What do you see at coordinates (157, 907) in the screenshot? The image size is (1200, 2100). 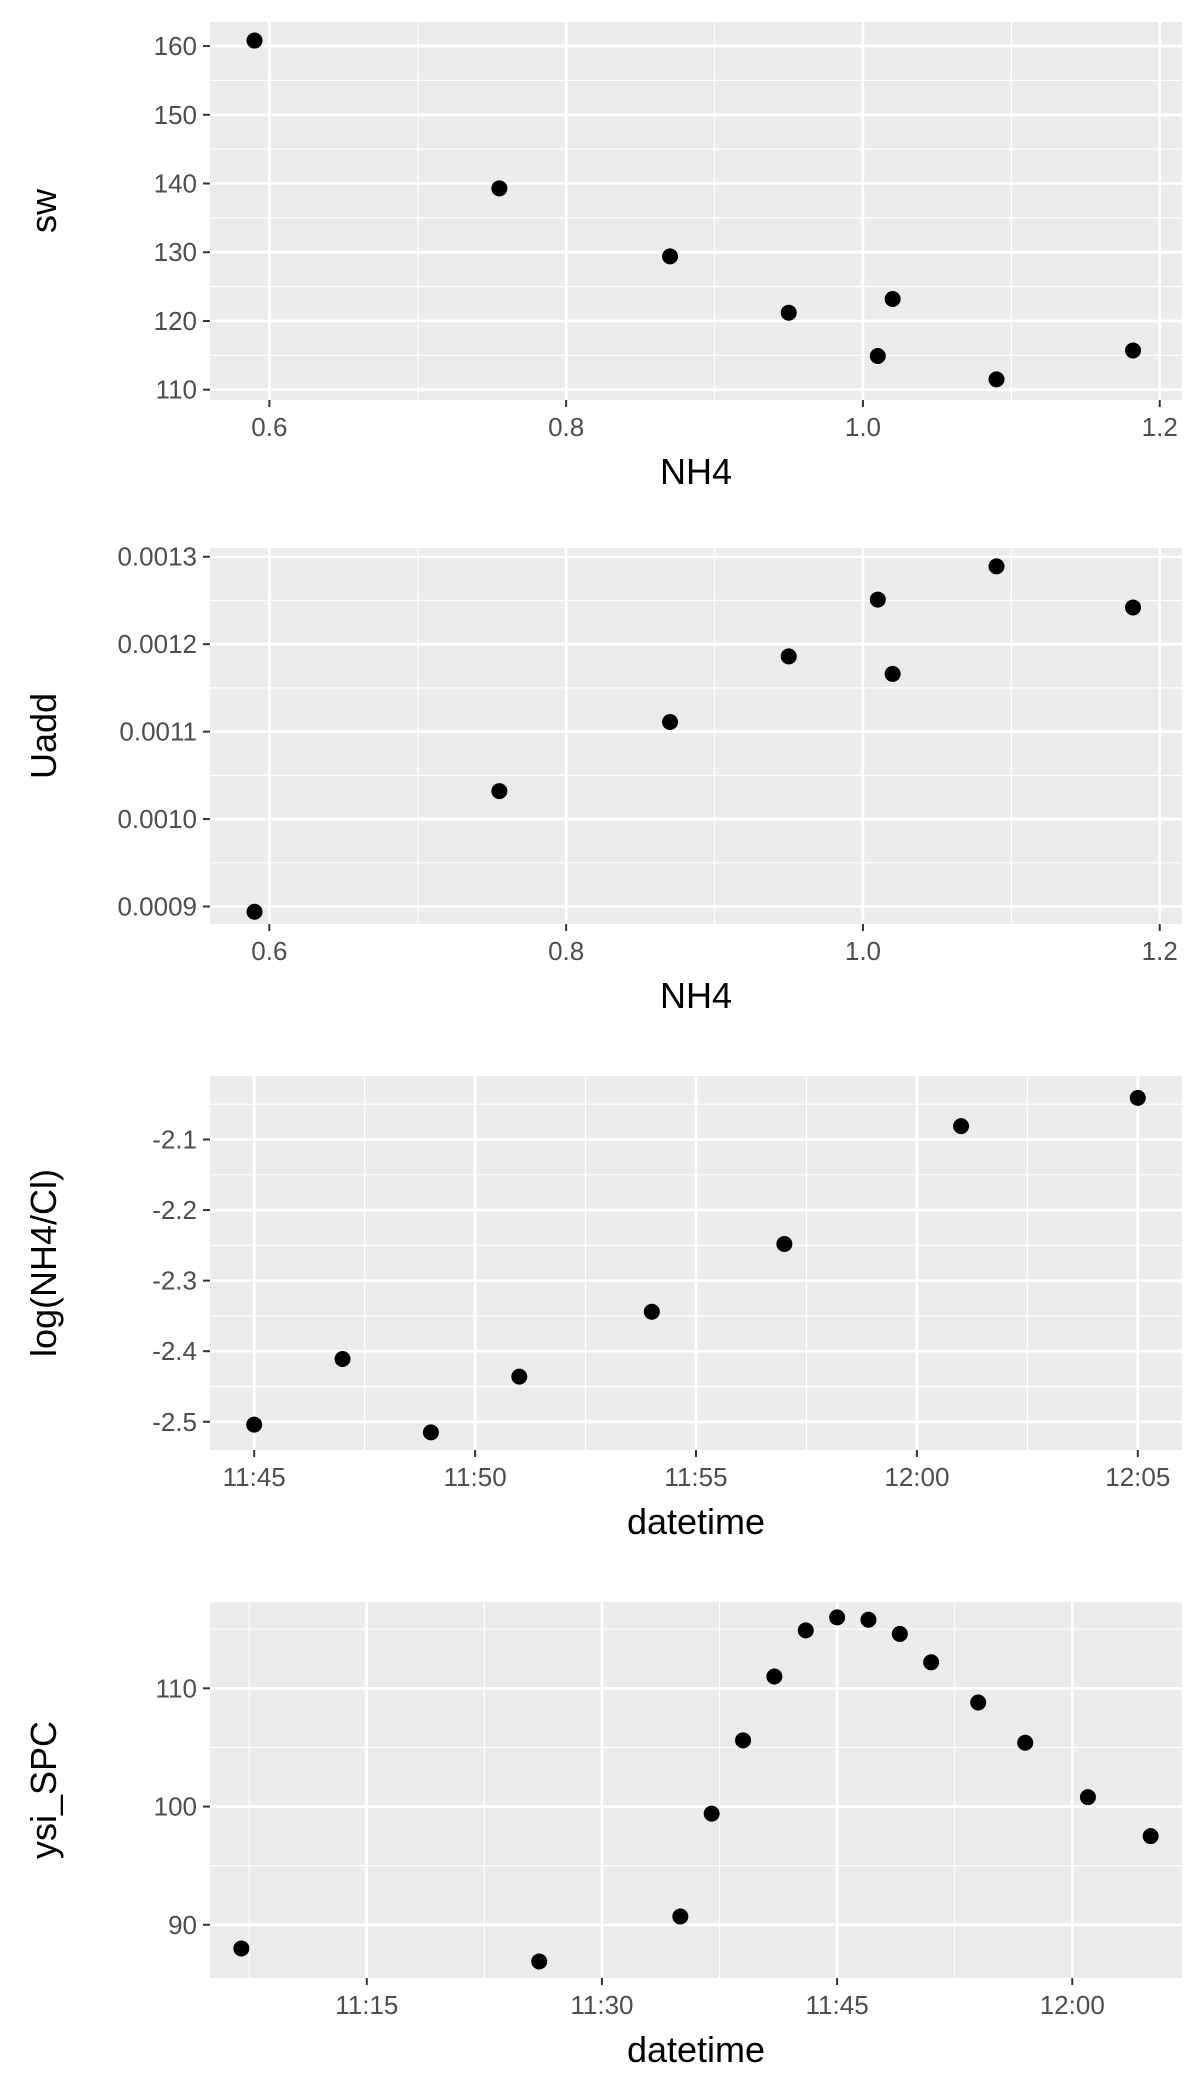 I see `y-tick-label: 0.0009` at bounding box center [157, 907].